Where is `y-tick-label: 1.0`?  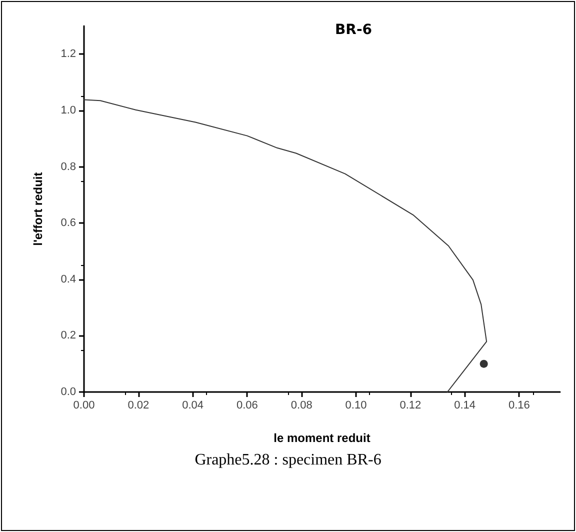 y-tick-label: 1.0 is located at coordinates (68, 110).